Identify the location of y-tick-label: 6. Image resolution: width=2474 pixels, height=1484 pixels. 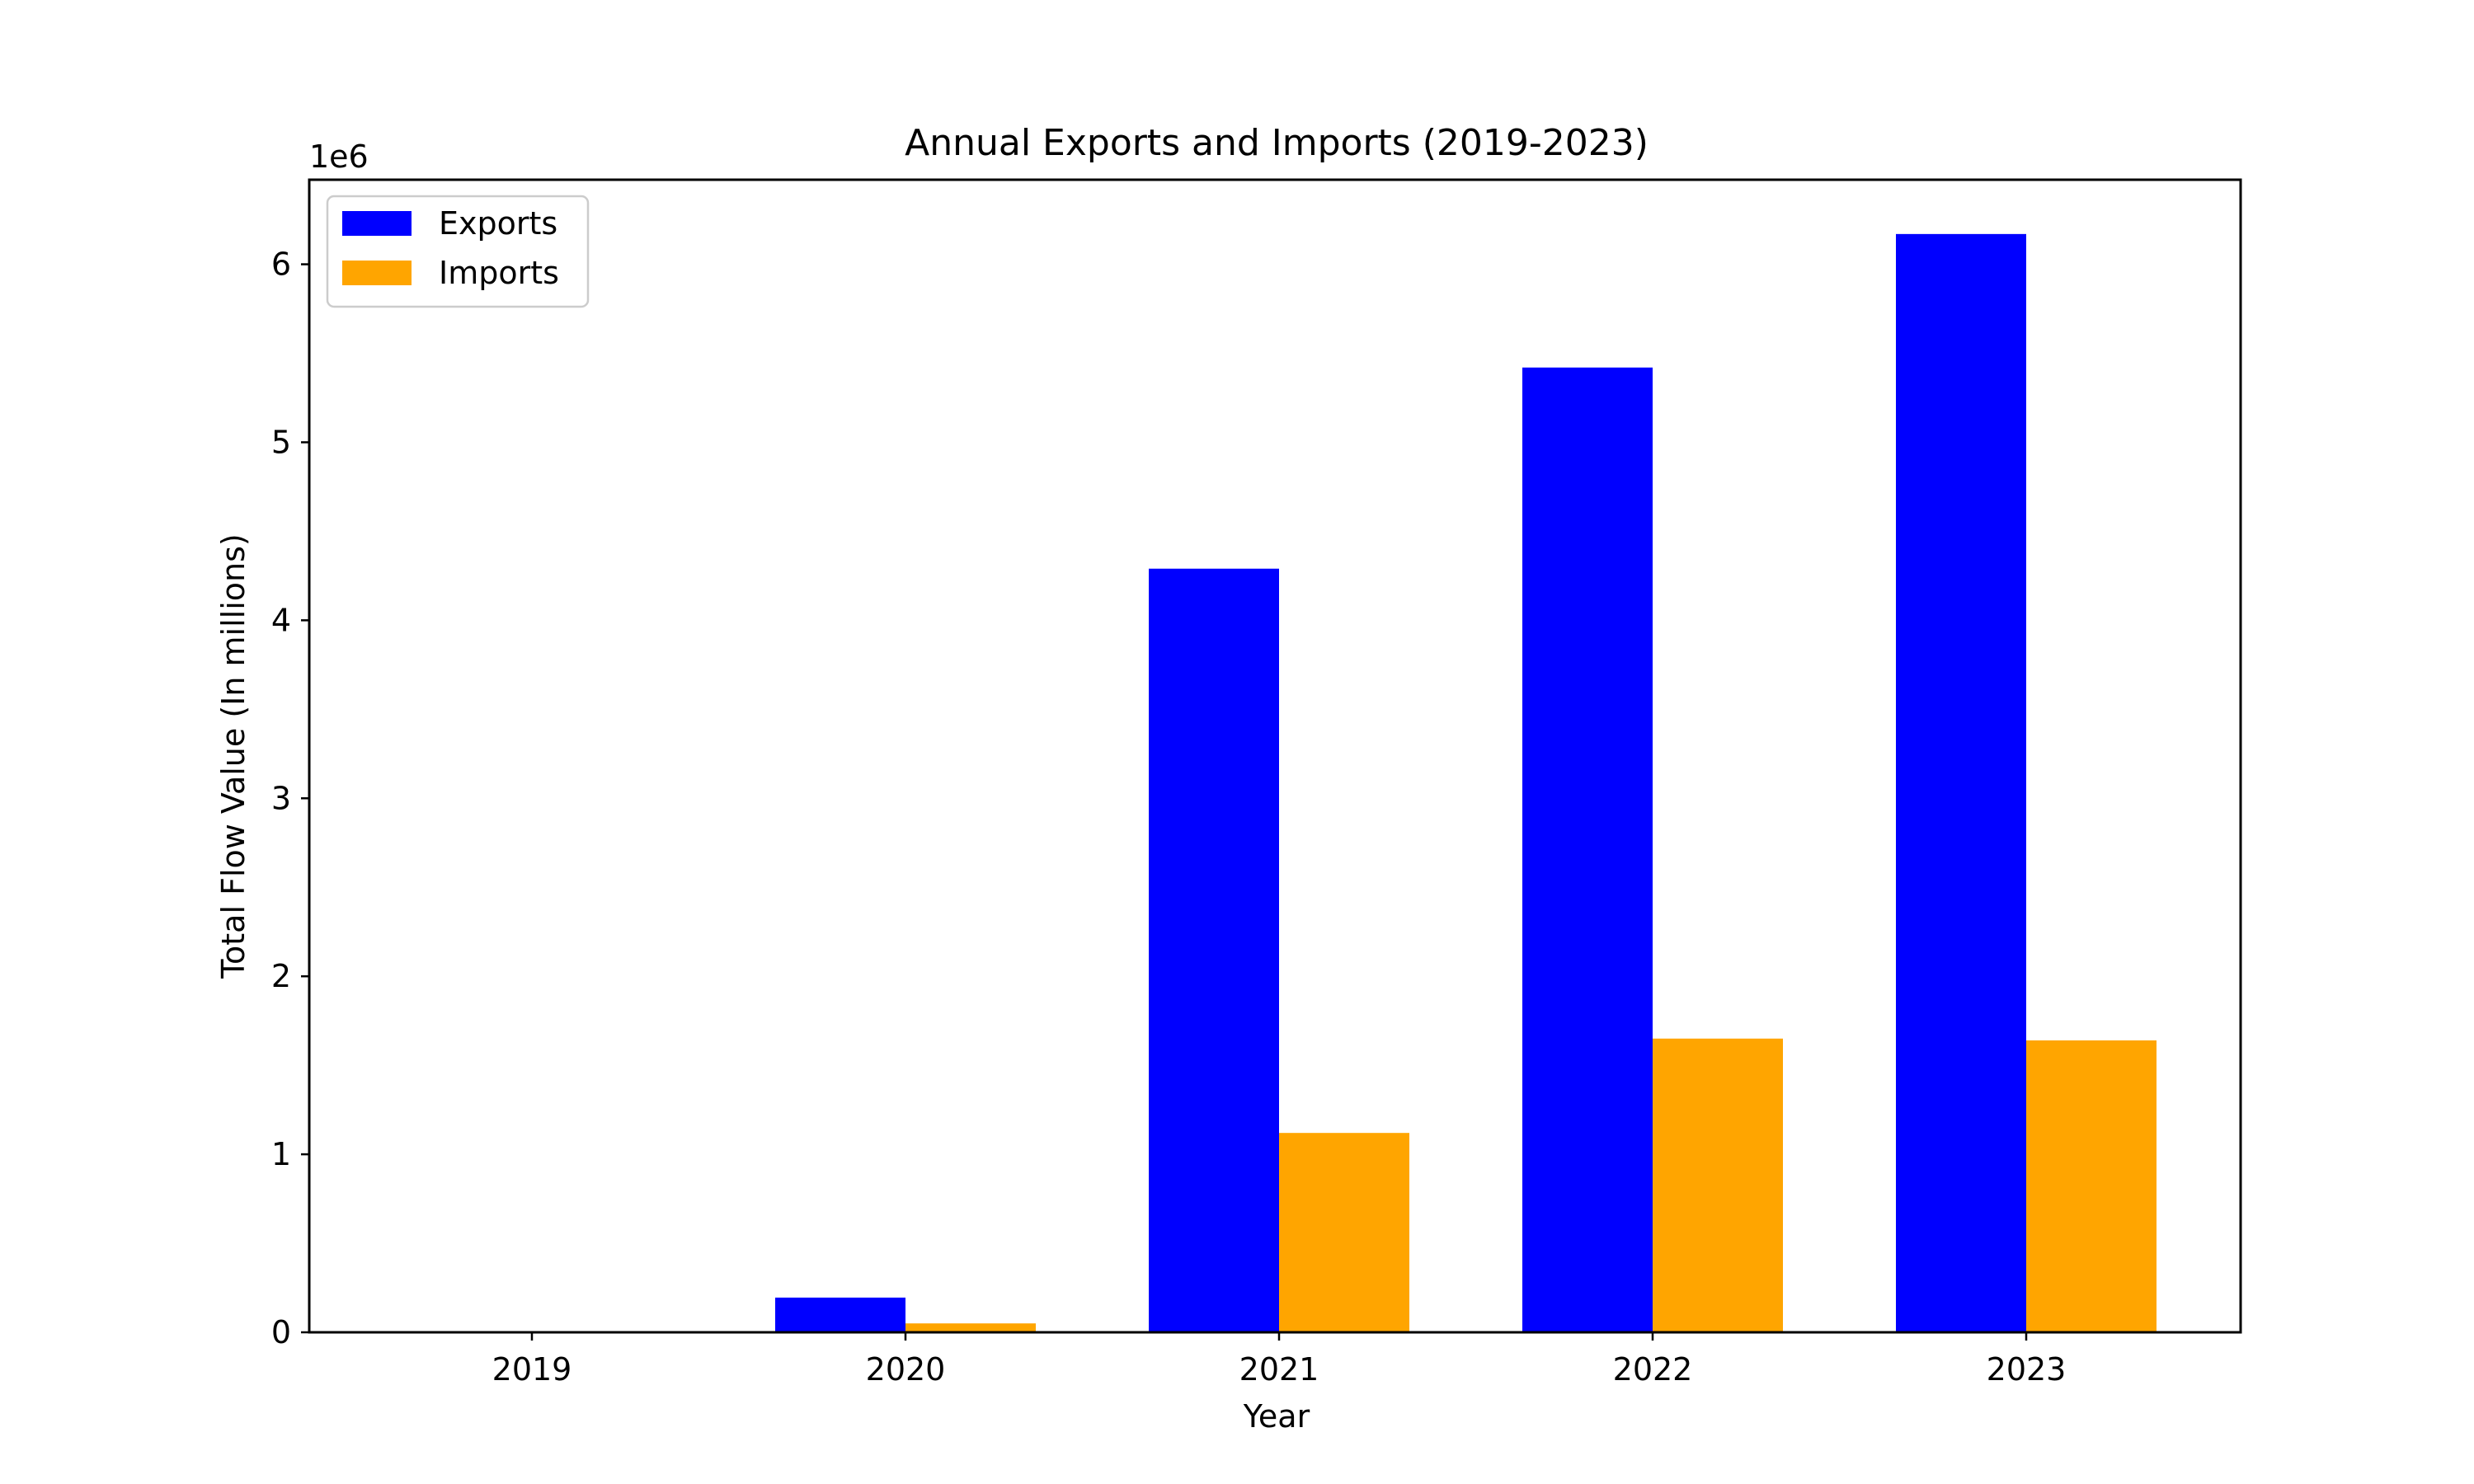
(281, 265).